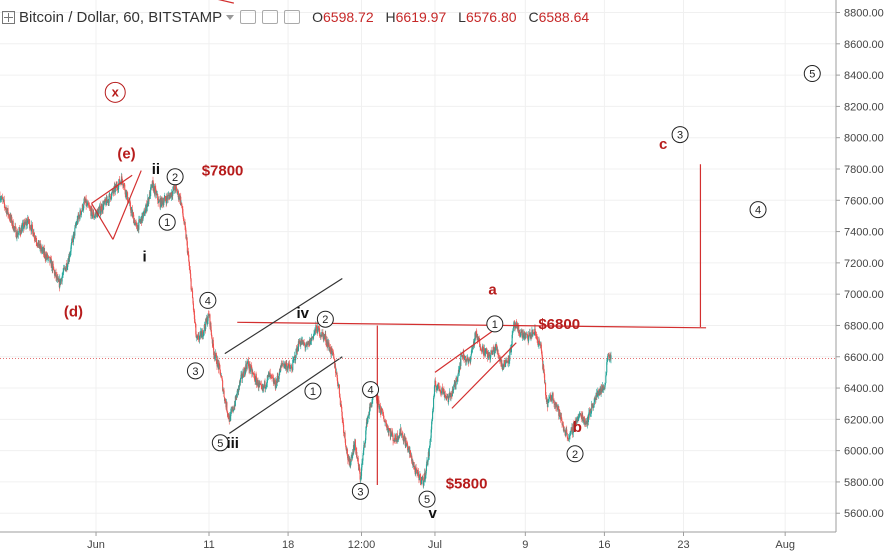 The height and width of the screenshot is (556, 892). I want to click on line-arrow-top, so click(207, 2).